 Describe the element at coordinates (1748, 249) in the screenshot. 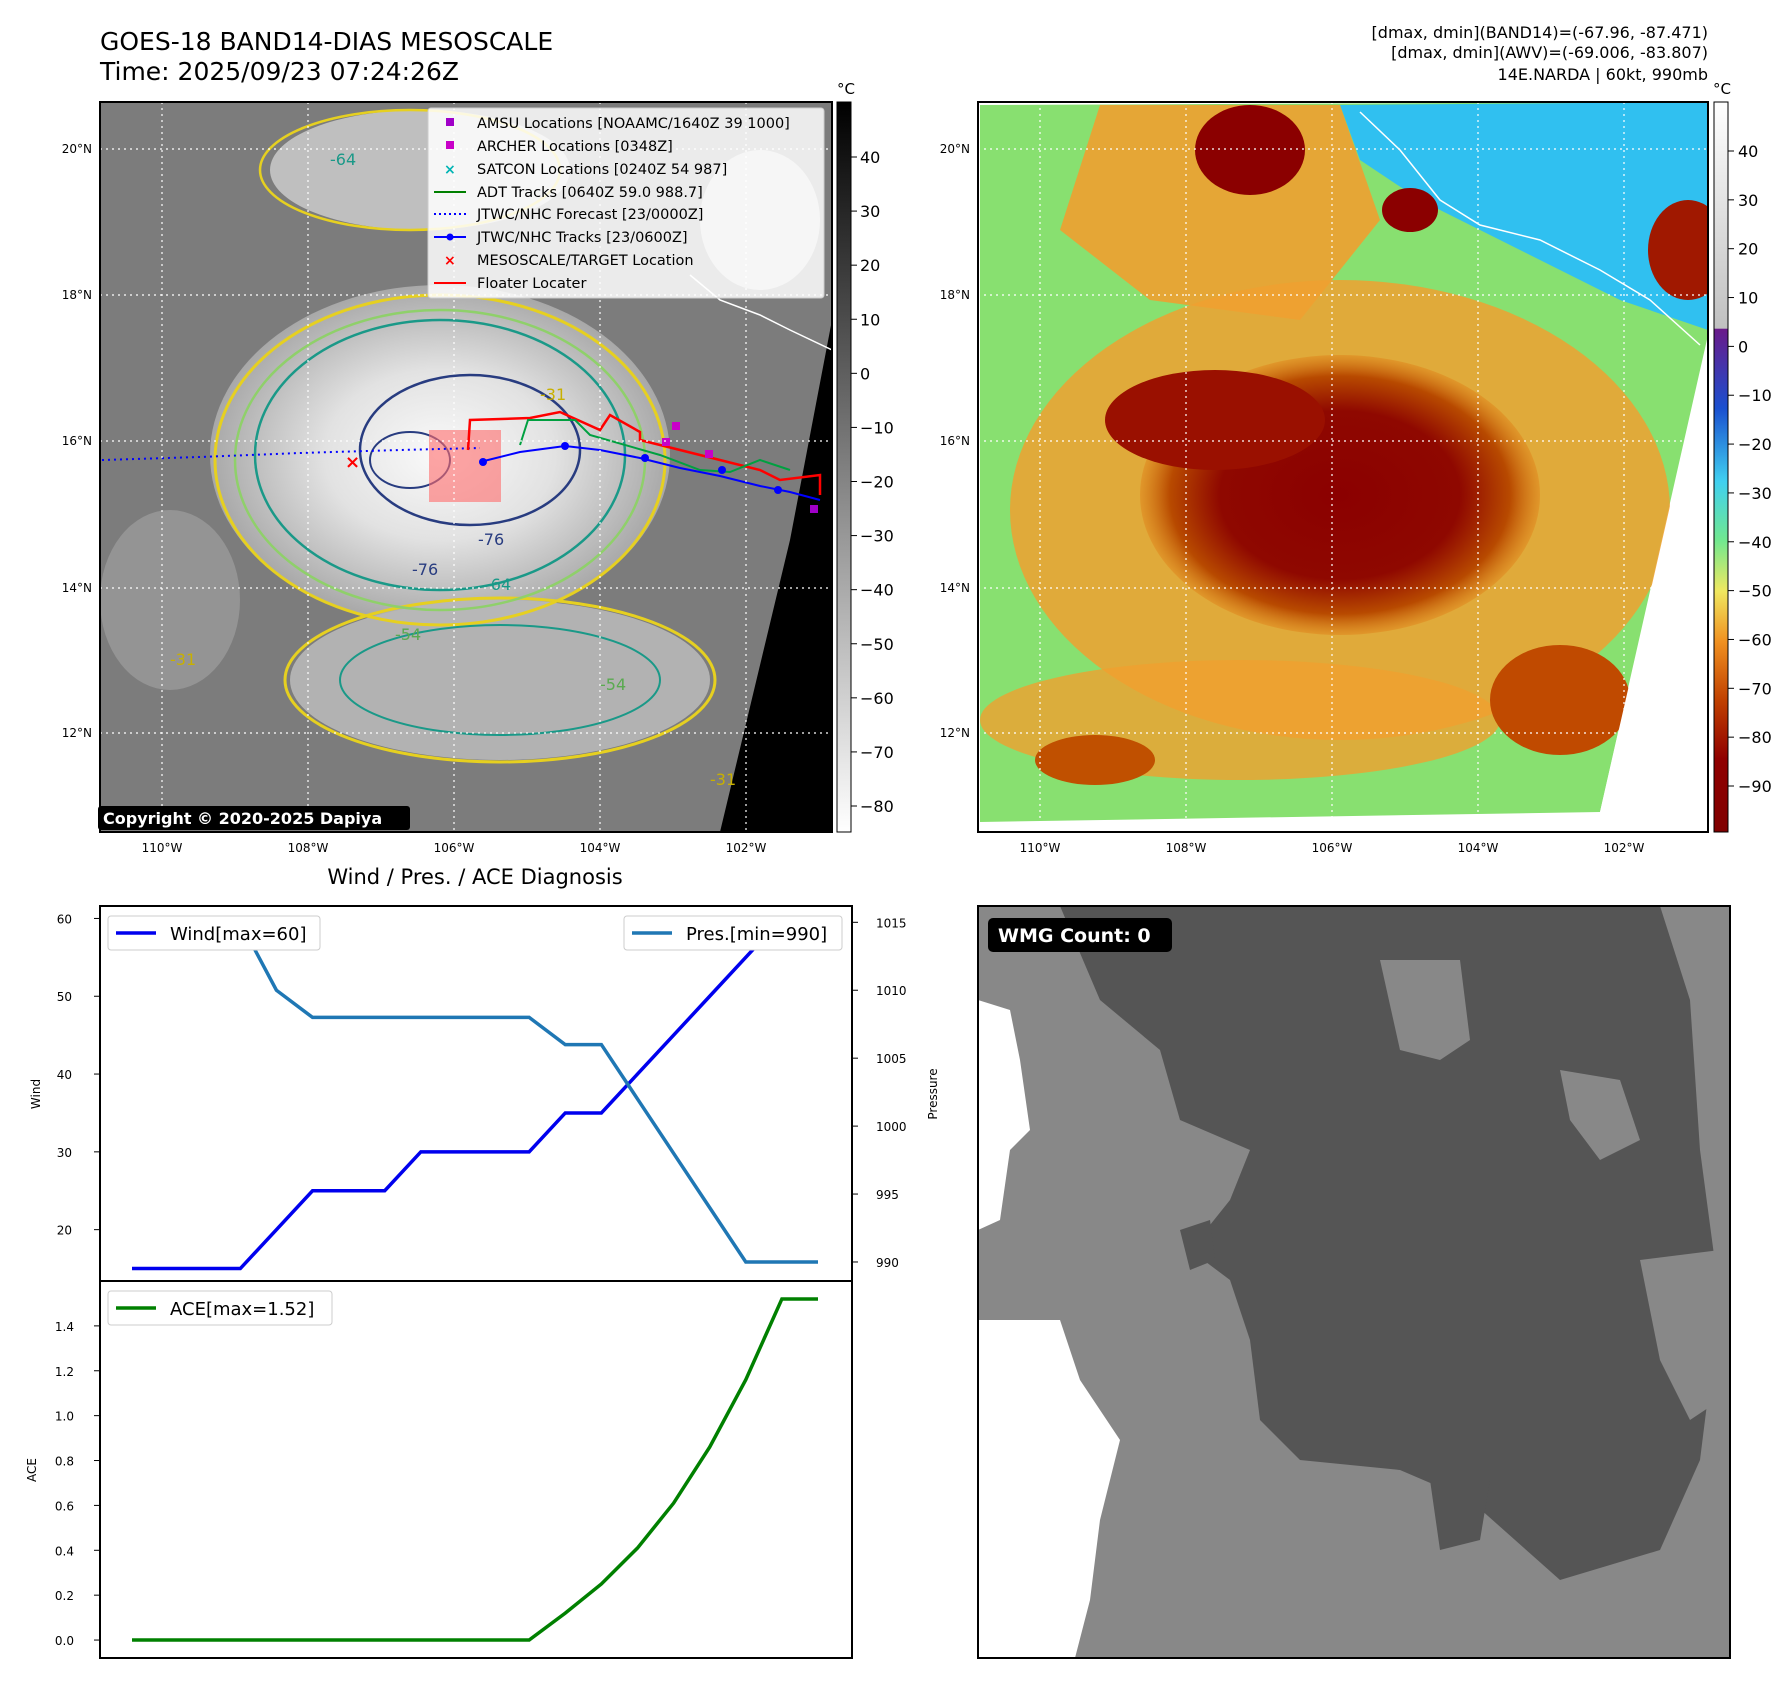

I see `color-colorbar-tick-label: 20` at that location.